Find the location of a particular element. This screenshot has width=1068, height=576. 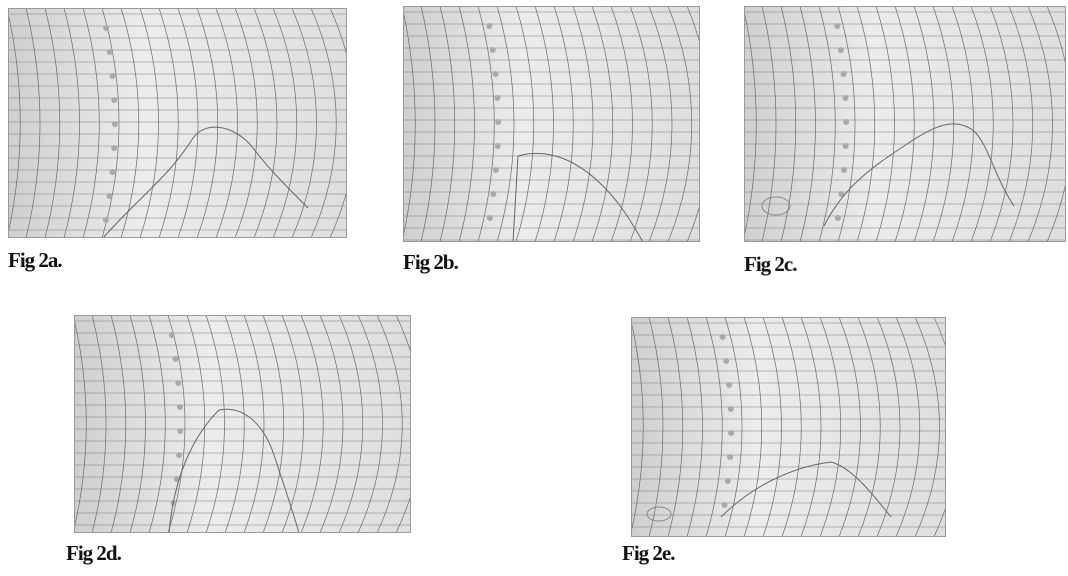

caption: Fig 2b. is located at coordinates (431, 262).